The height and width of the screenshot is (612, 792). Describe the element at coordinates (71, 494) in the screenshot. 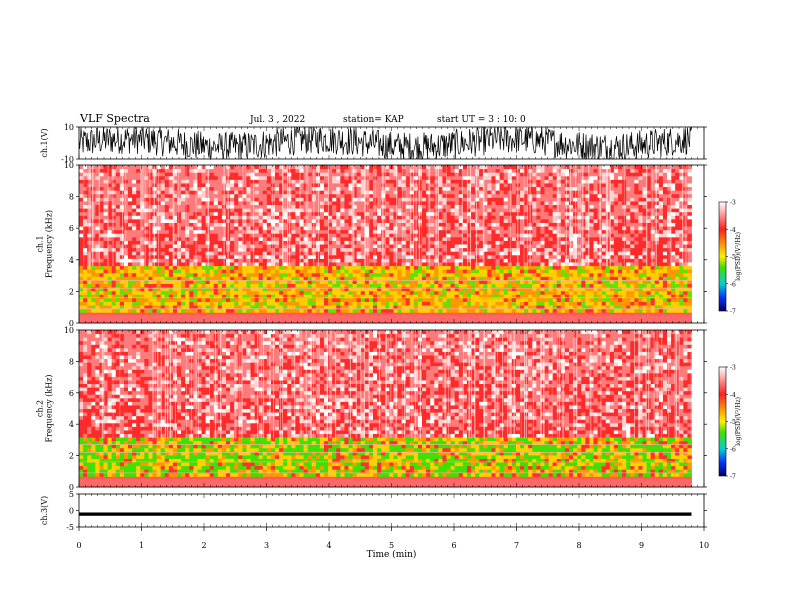

I see `y-tick-label: 5` at that location.